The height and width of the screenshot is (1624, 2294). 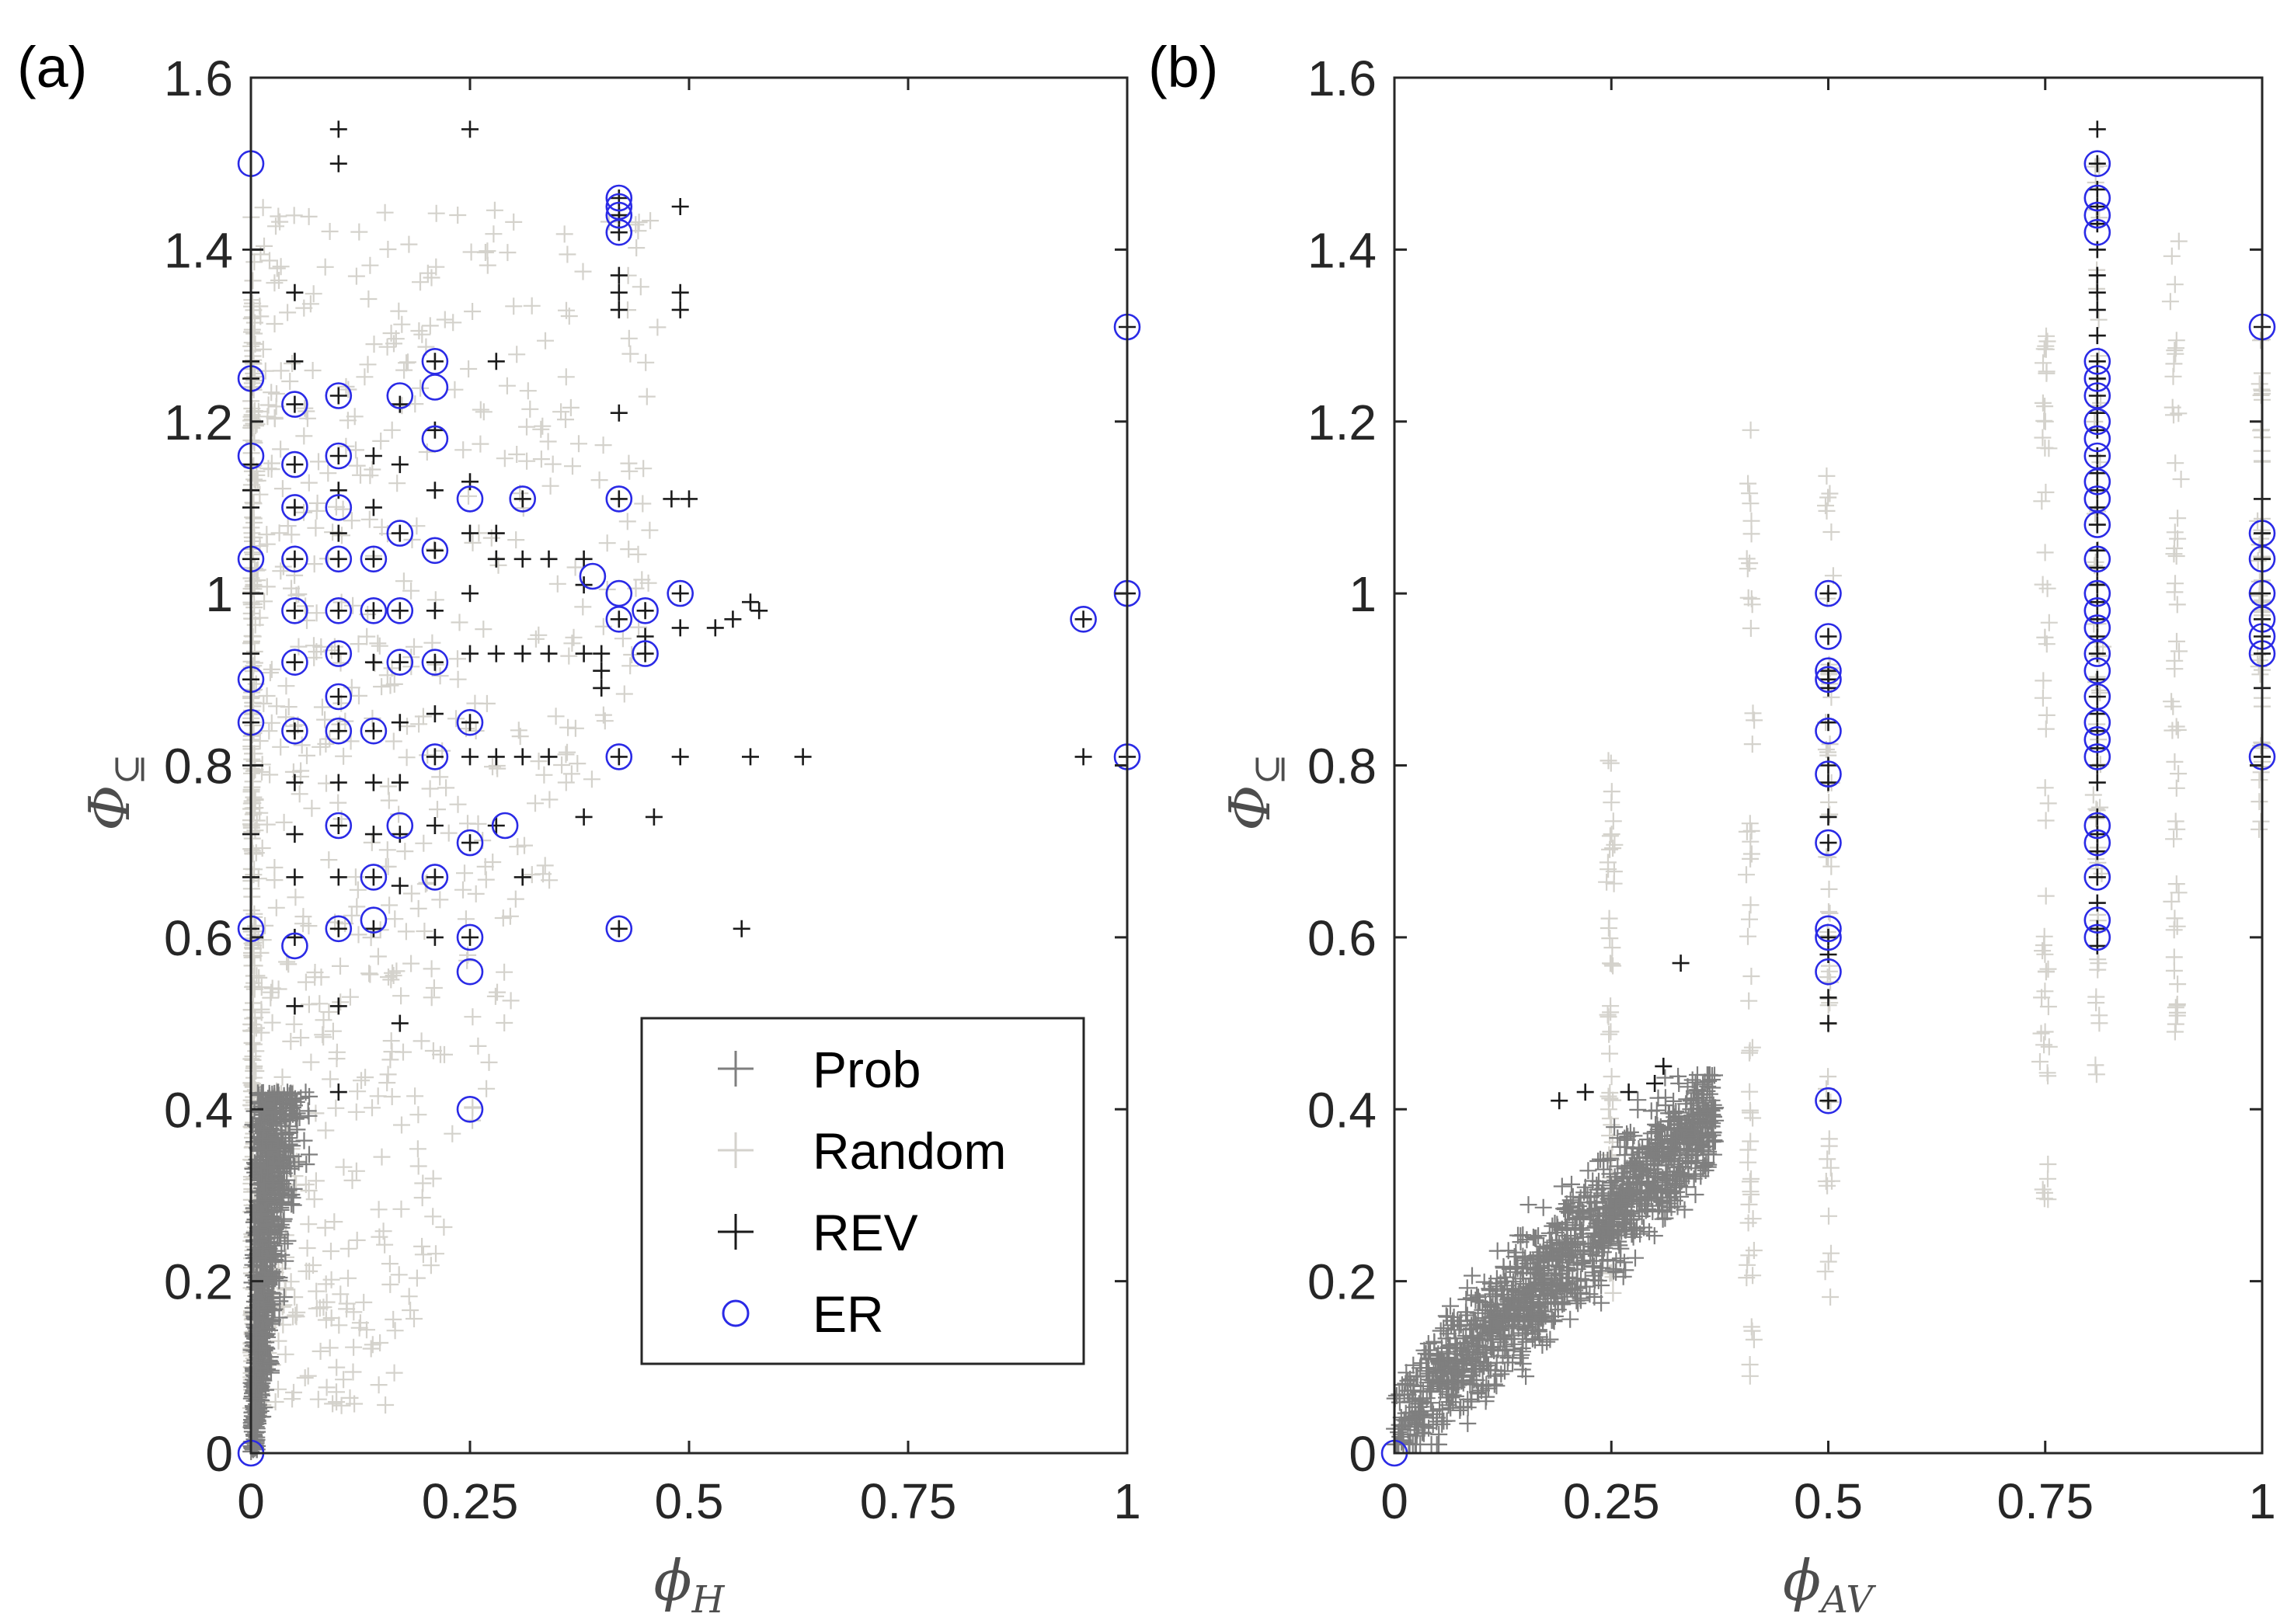 I want to click on y-tick-label: 0, so click(x=1363, y=1454).